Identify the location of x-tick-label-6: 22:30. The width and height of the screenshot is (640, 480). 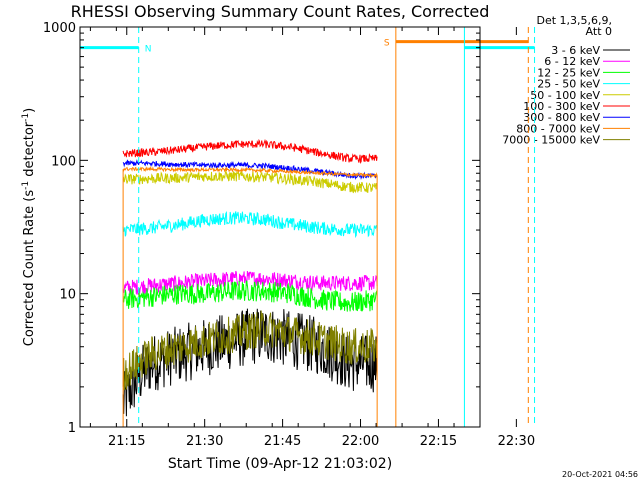
(516, 441).